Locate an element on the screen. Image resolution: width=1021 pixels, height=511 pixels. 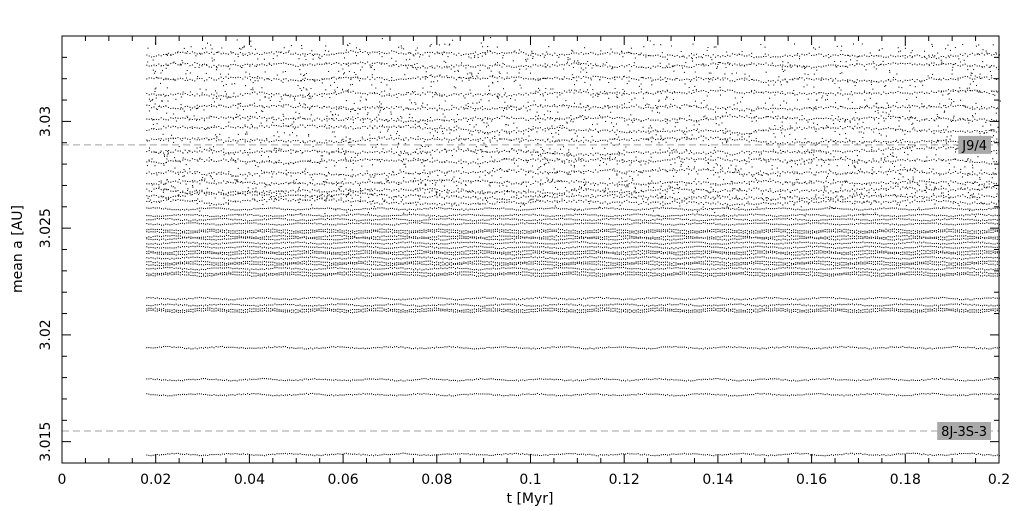
x-tick-label: 0.1 is located at coordinates (530, 480).